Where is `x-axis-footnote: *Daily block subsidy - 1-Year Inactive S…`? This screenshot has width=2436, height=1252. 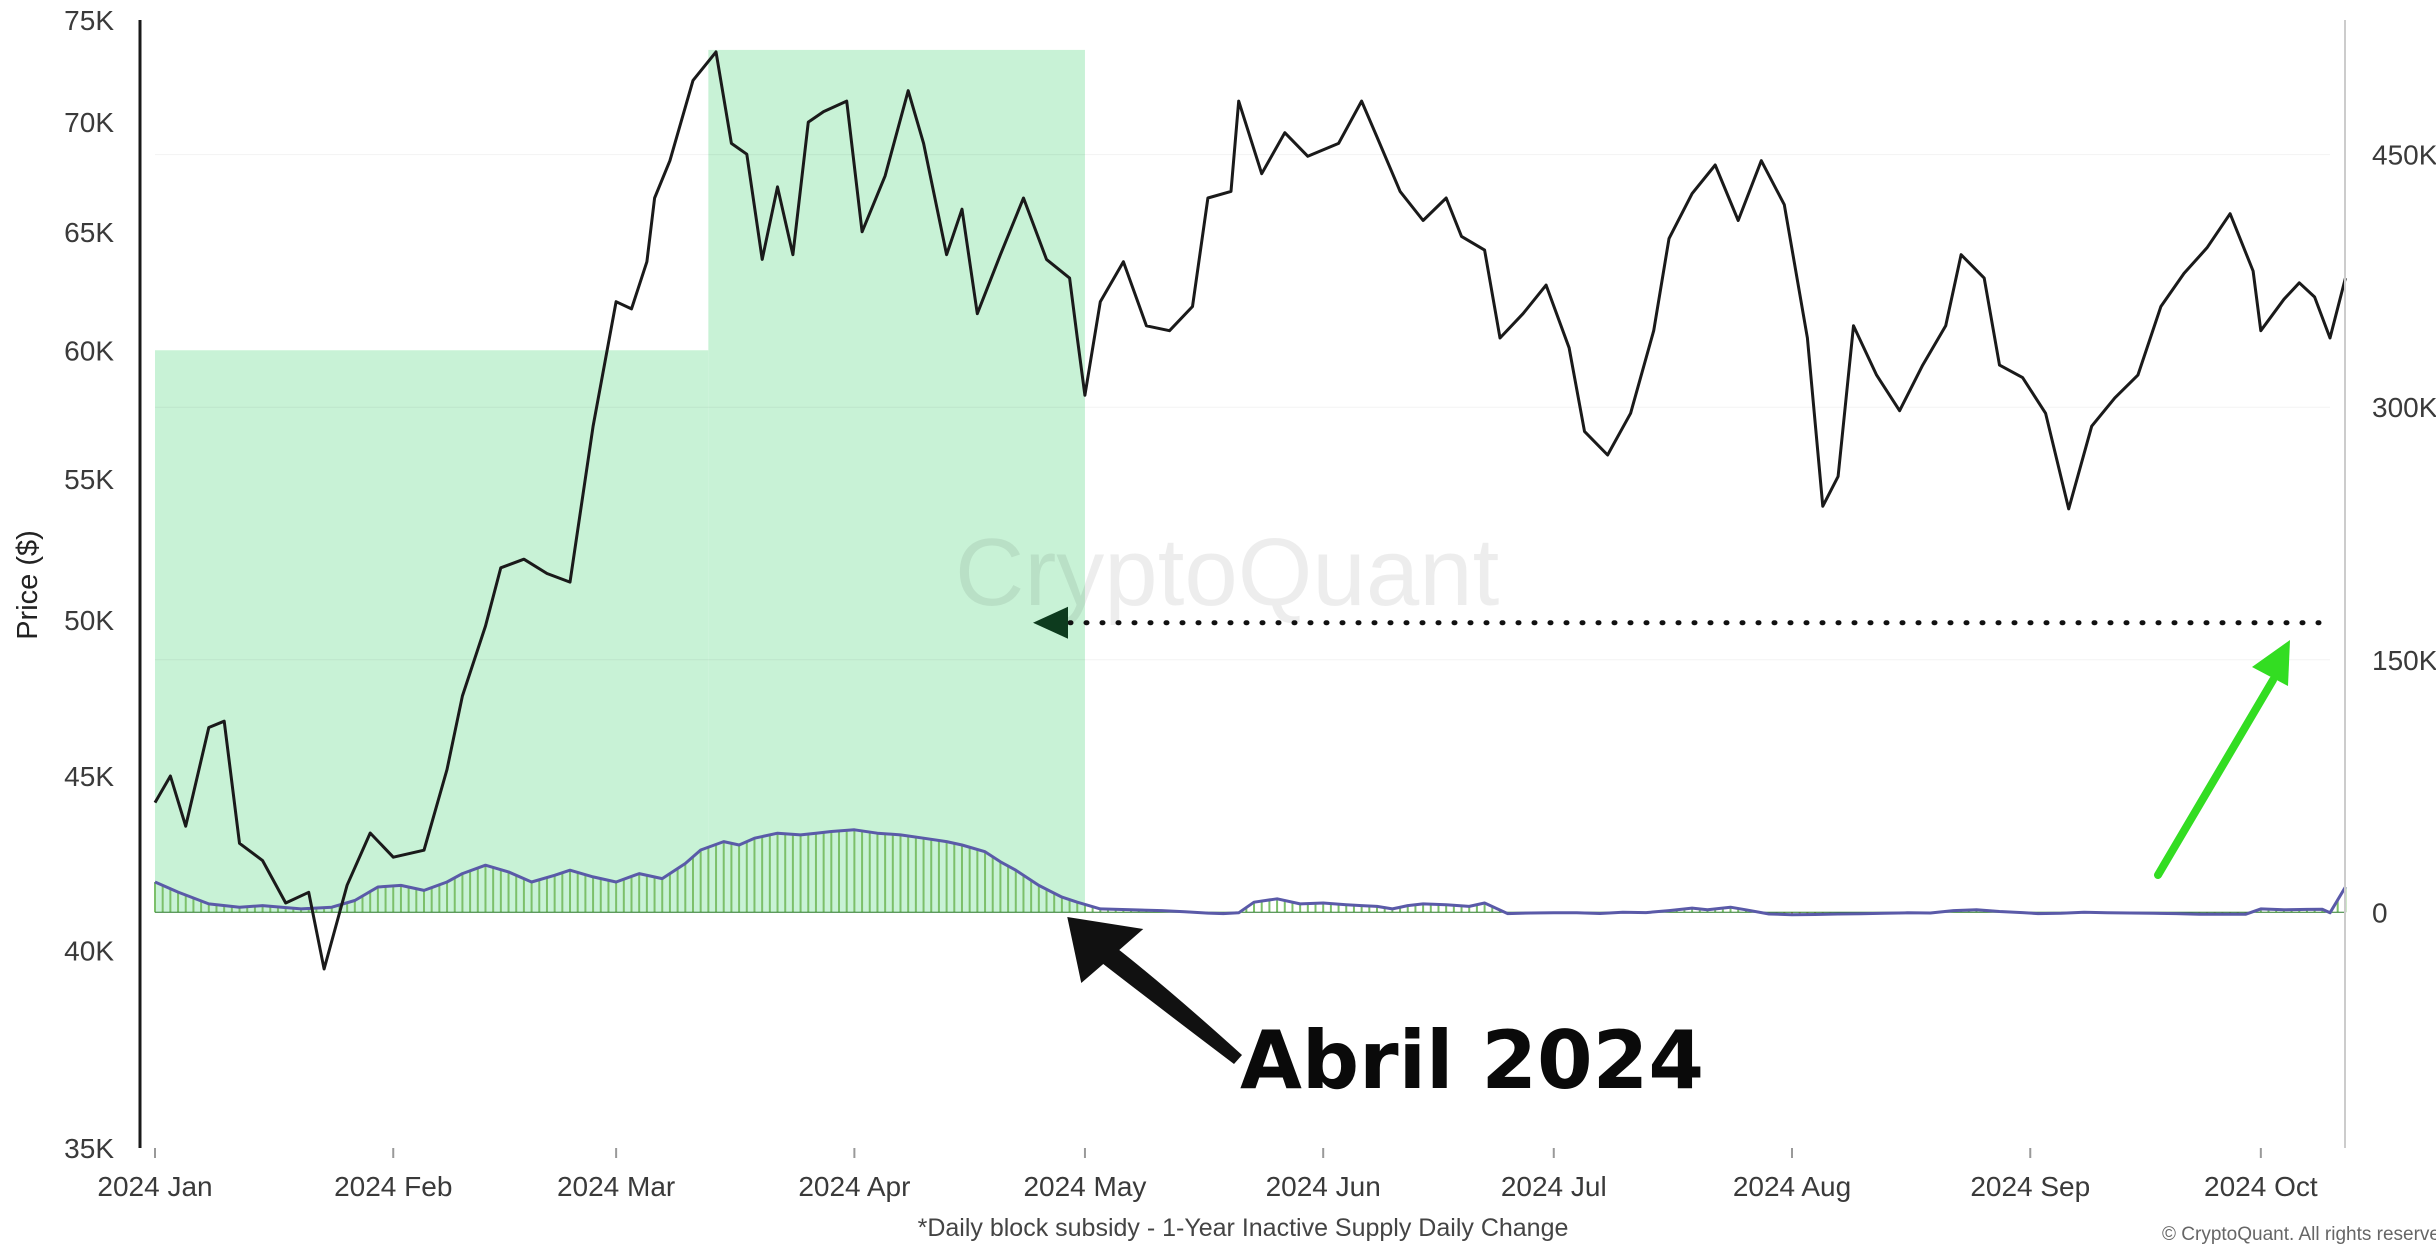
x-axis-footnote: *Daily block subsidy - 1-Year Inactive S… is located at coordinates (1243, 1228).